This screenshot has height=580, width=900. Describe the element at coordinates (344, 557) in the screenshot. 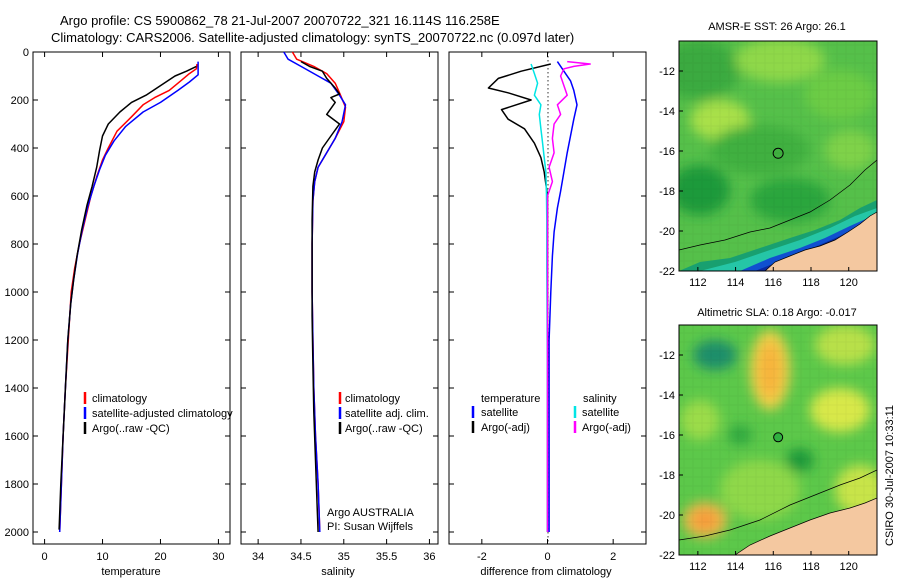

I see `x-tick-label: 35` at that location.